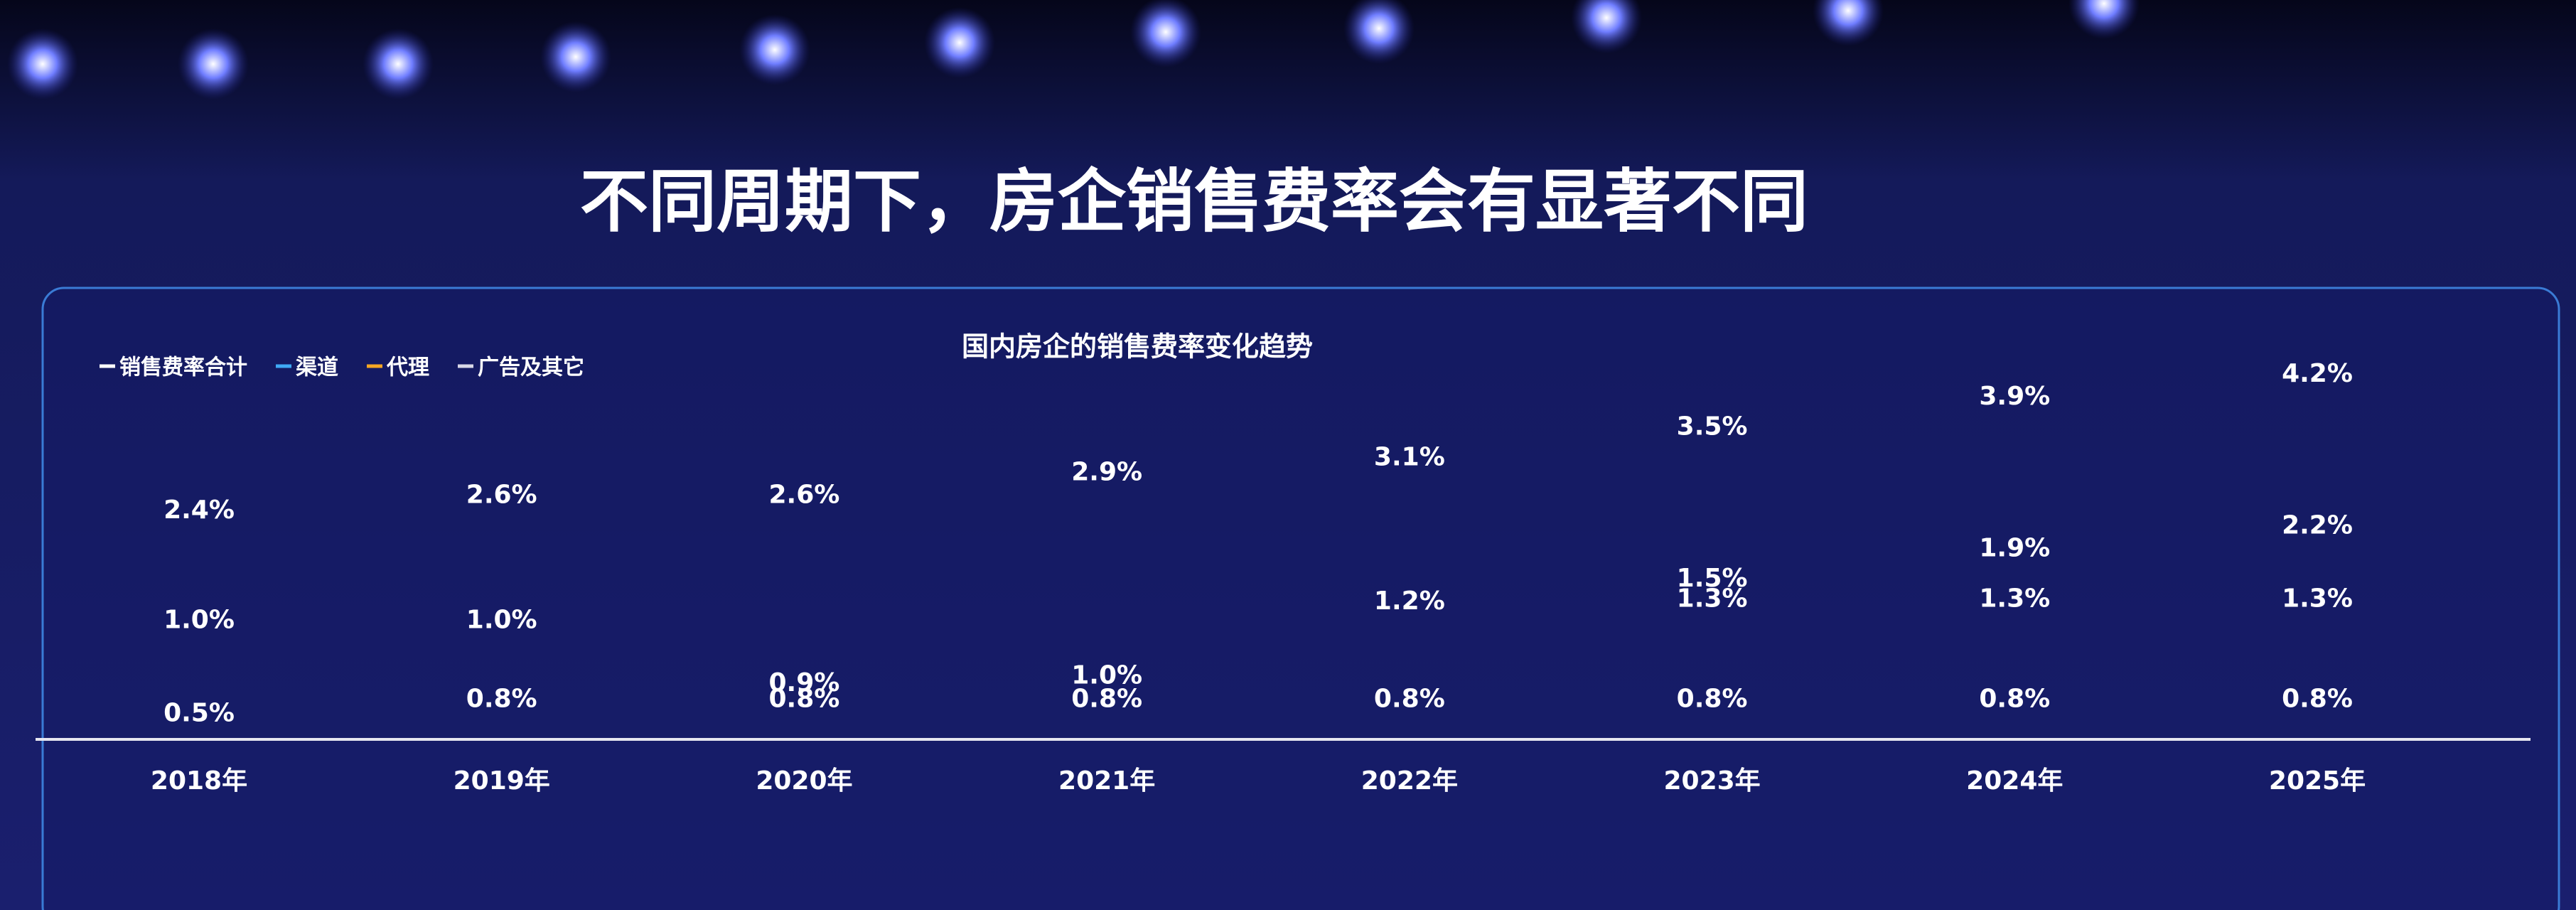 The image size is (2576, 910). Describe the element at coordinates (1711, 781) in the screenshot. I see `x-tick-label: 2023年` at that location.